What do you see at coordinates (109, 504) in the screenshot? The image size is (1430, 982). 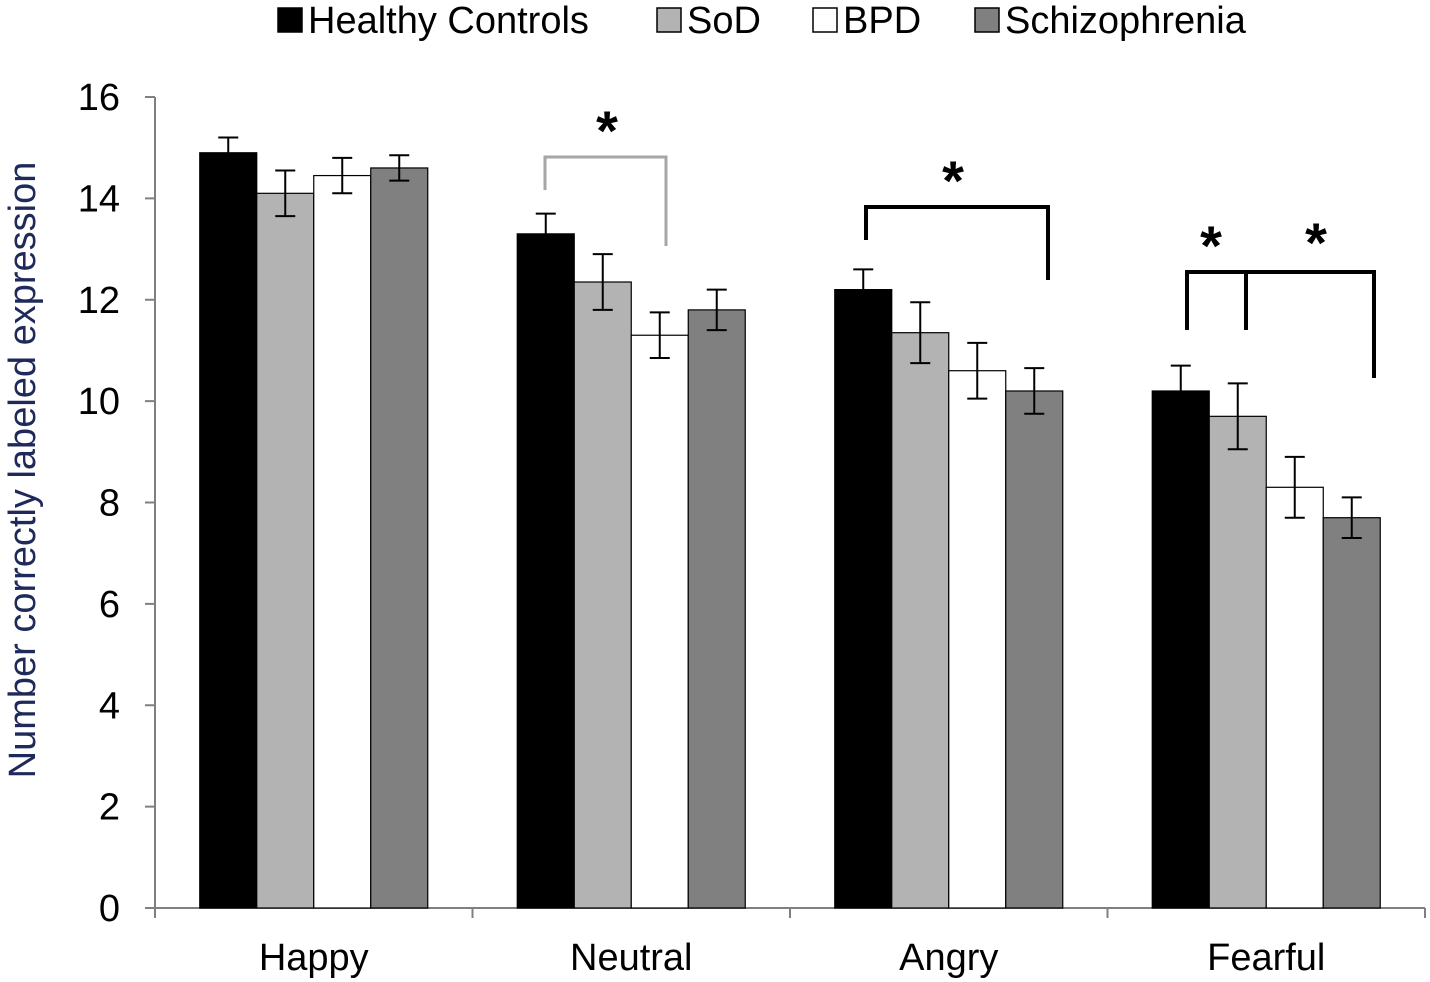 I see `y-tick-label: 8` at bounding box center [109, 504].